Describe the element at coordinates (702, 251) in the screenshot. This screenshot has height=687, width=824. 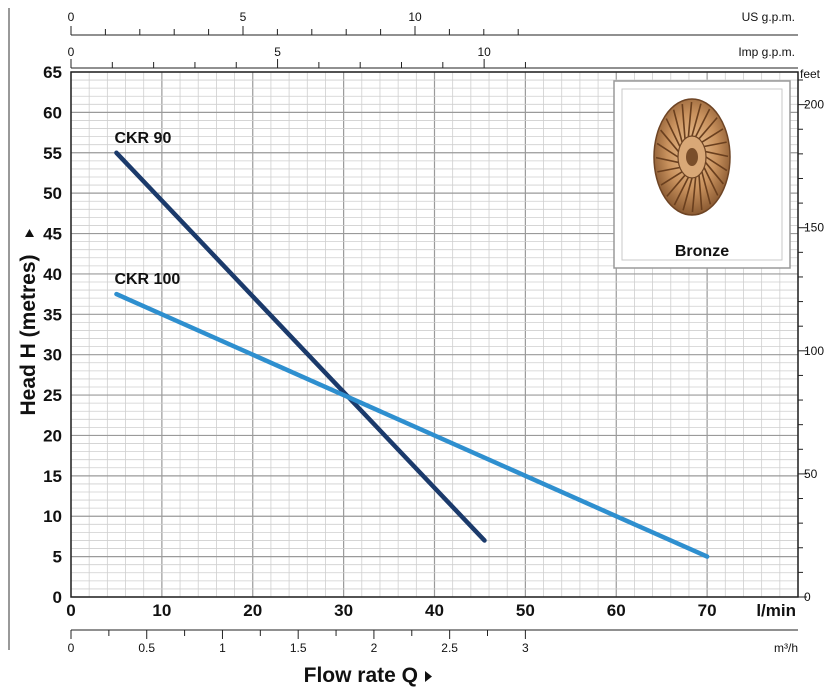
I see `inset-caption: Bronze` at that location.